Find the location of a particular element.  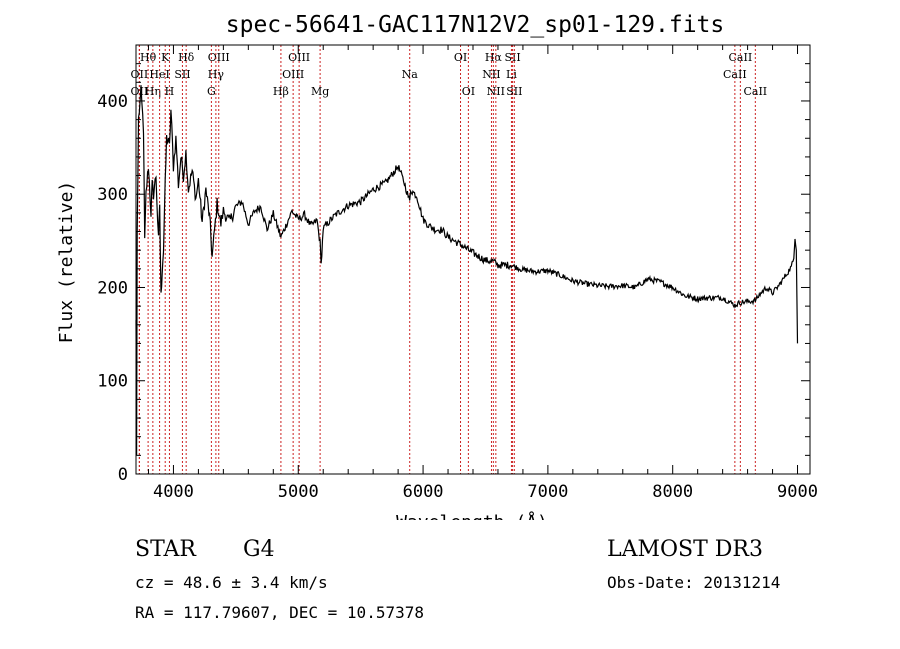

redshift-info: cz = 48.6 ± 3.4 km/s is located at coordinates (231, 582).